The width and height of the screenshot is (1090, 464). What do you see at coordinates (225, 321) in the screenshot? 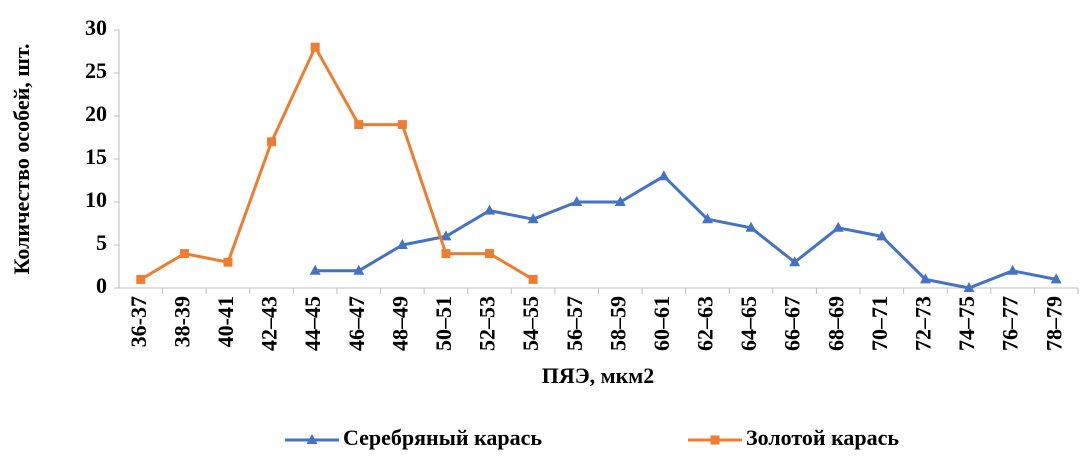
I see `x-tick-label: 40-41` at bounding box center [225, 321].